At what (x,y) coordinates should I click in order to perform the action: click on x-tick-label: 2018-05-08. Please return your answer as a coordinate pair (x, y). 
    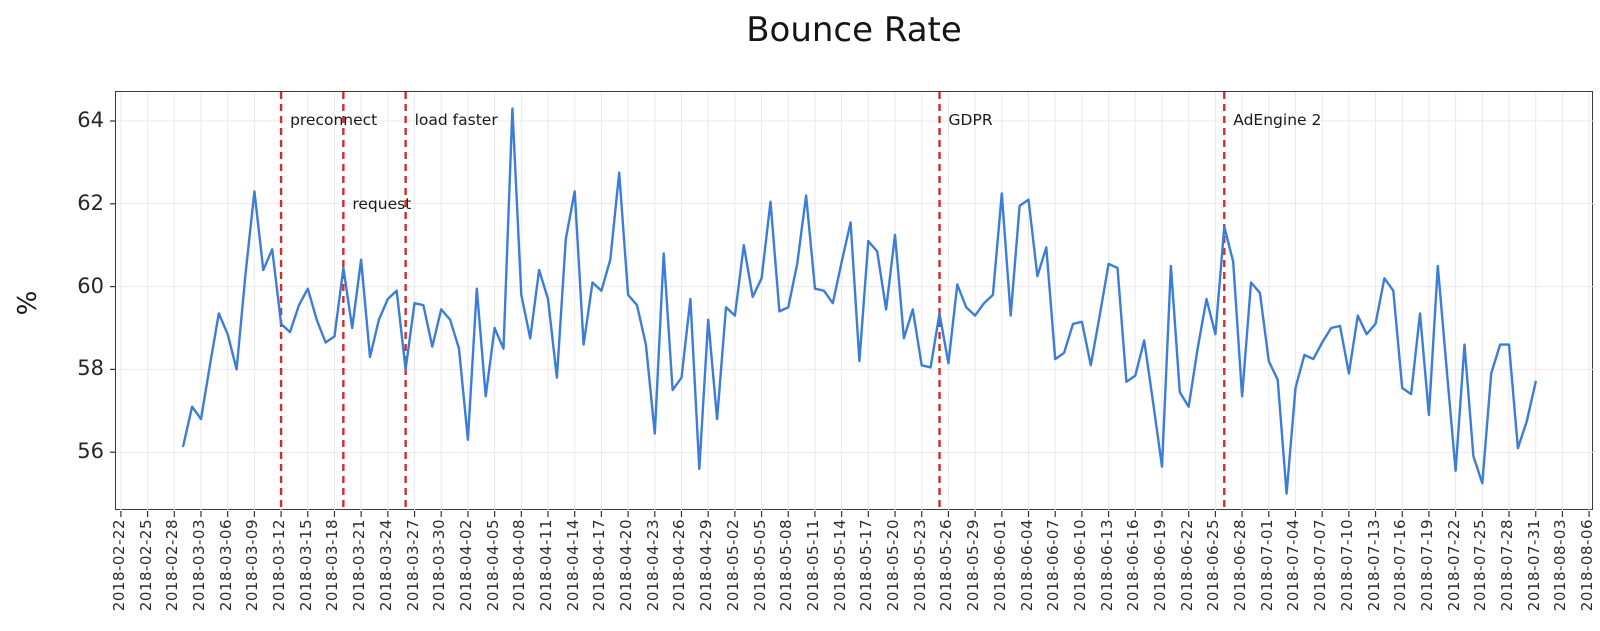
    Looking at the image, I should click on (786, 565).